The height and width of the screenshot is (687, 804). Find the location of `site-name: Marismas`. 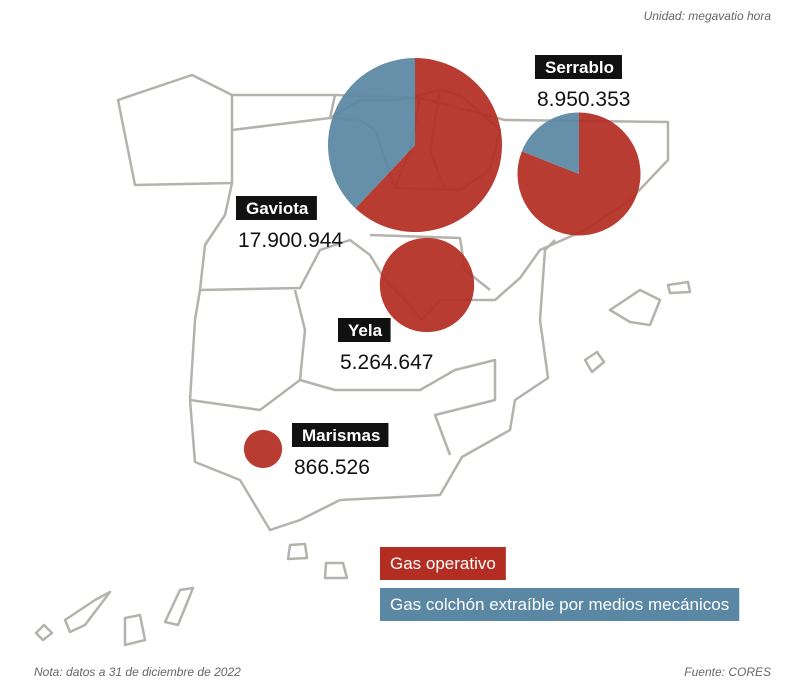

site-name: Marismas is located at coordinates (341, 435).